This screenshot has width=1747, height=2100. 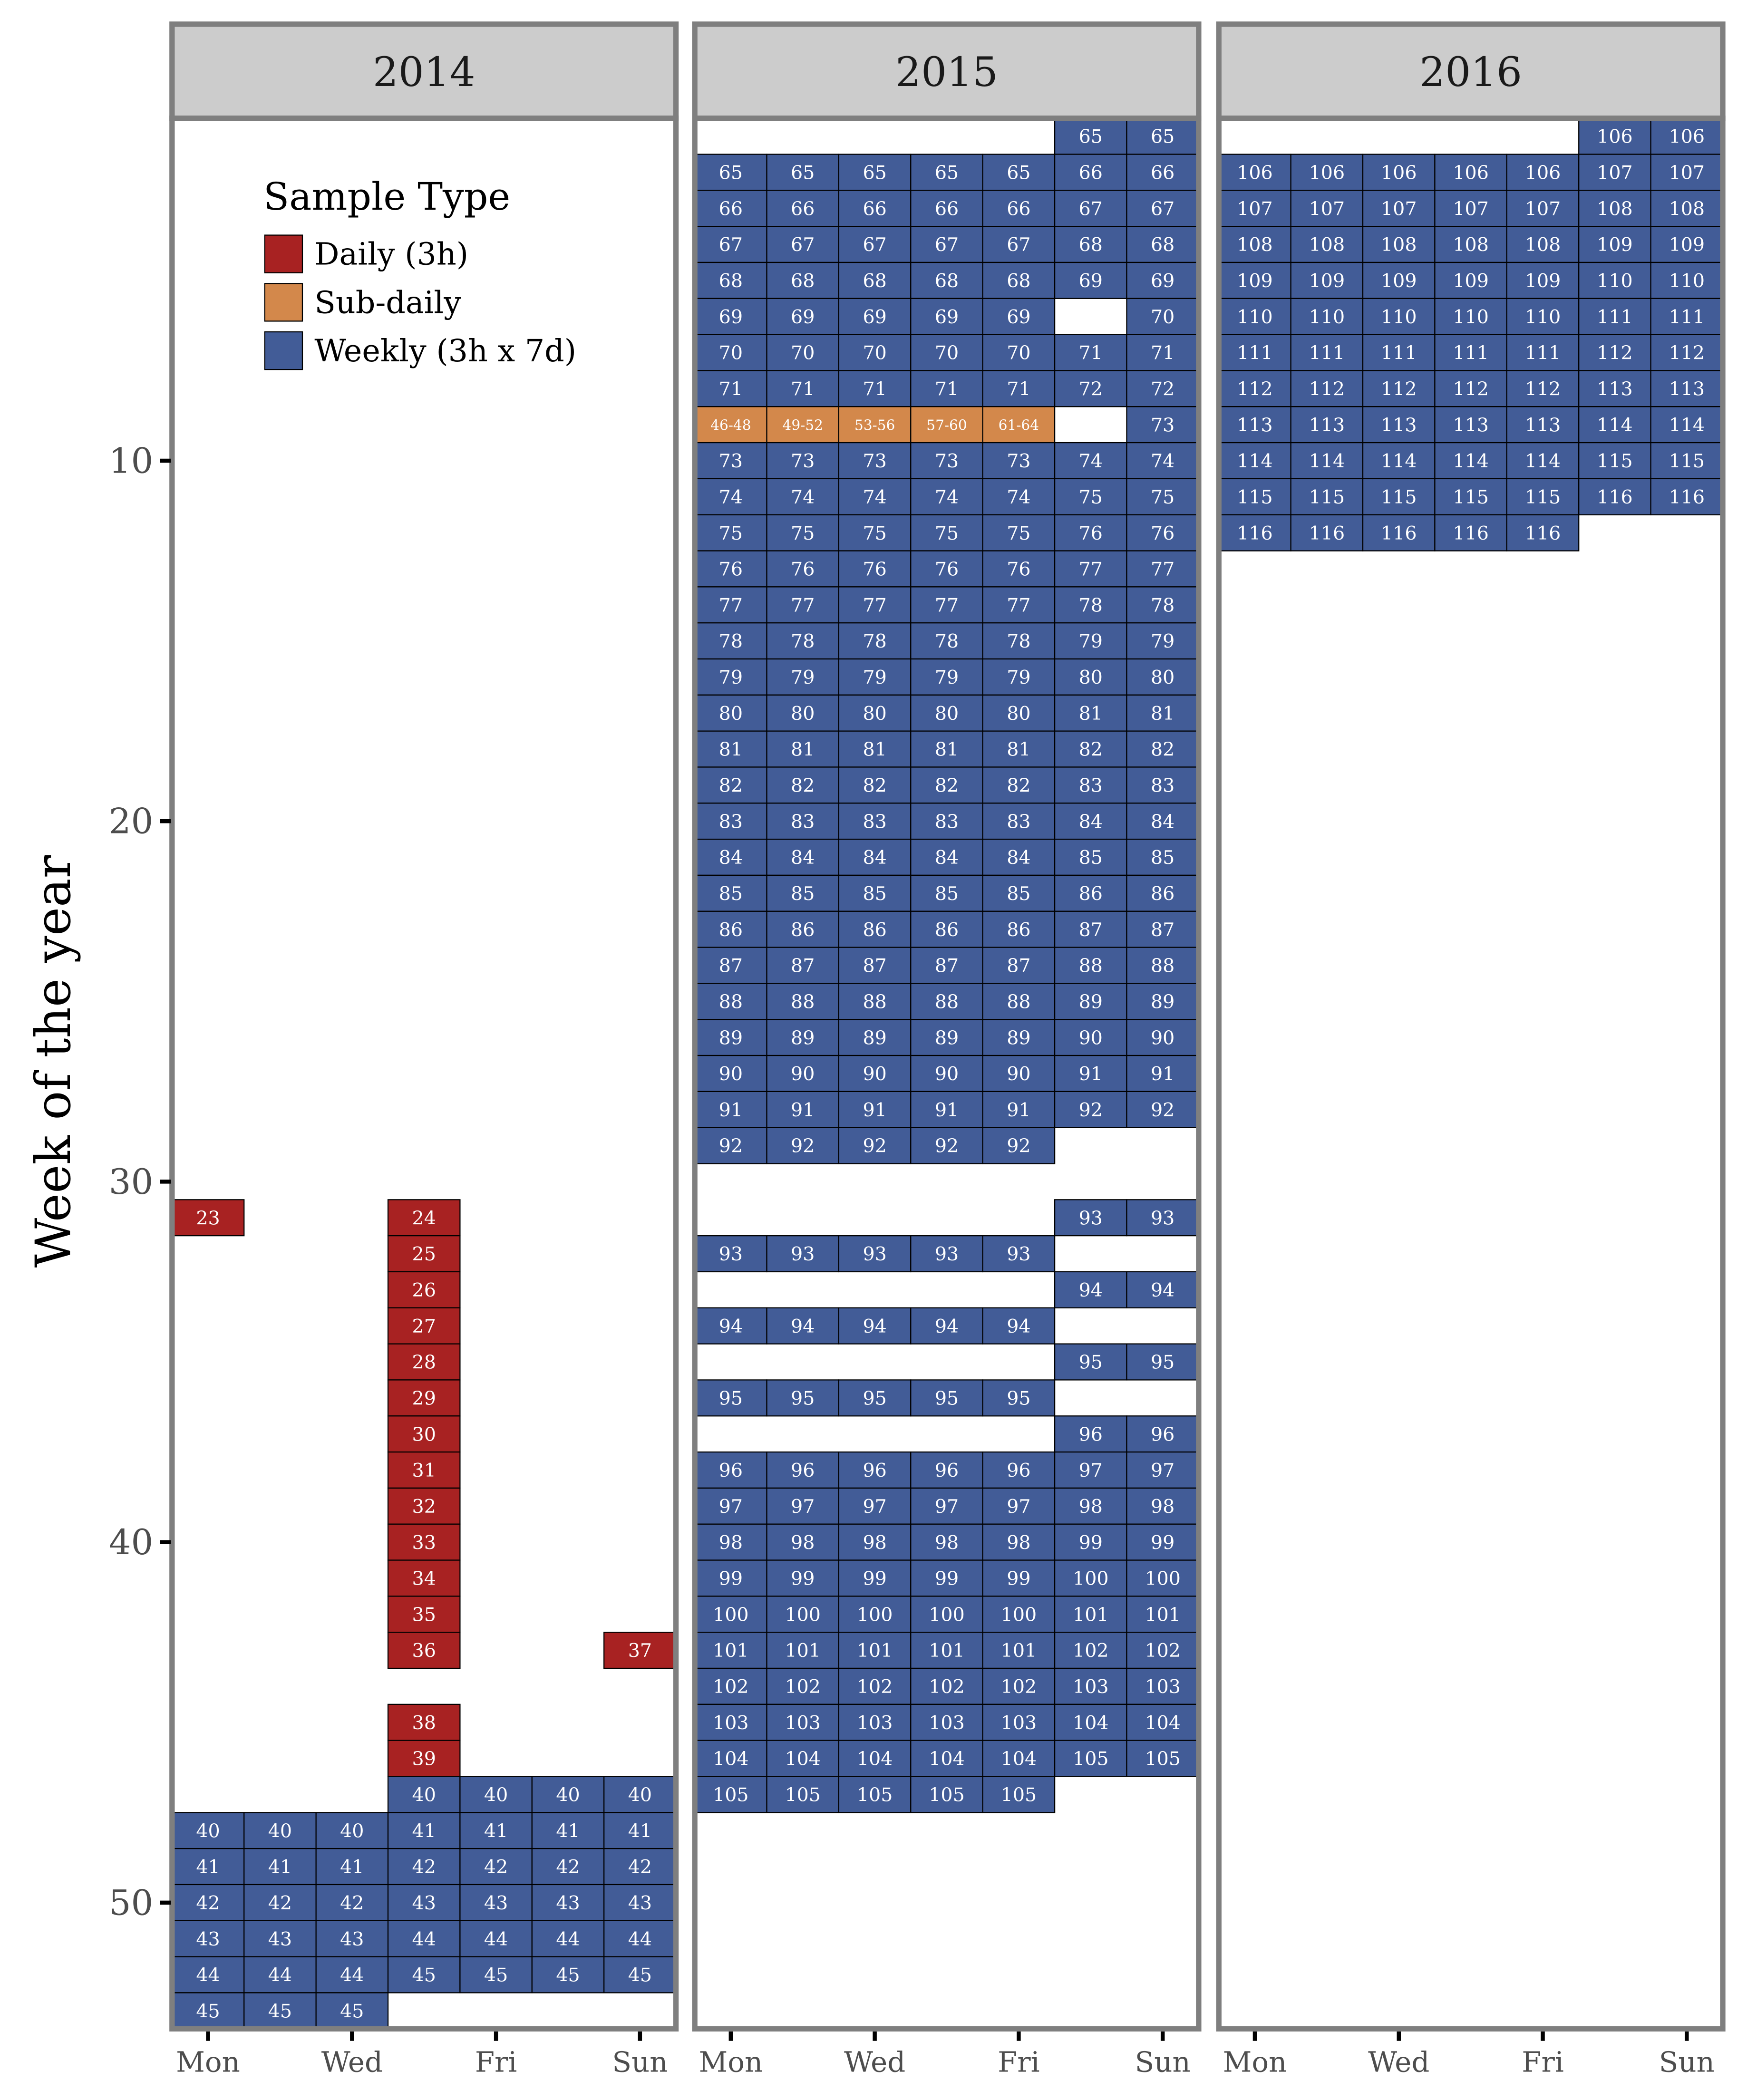 I want to click on tile-label: 41, so click(x=208, y=1867).